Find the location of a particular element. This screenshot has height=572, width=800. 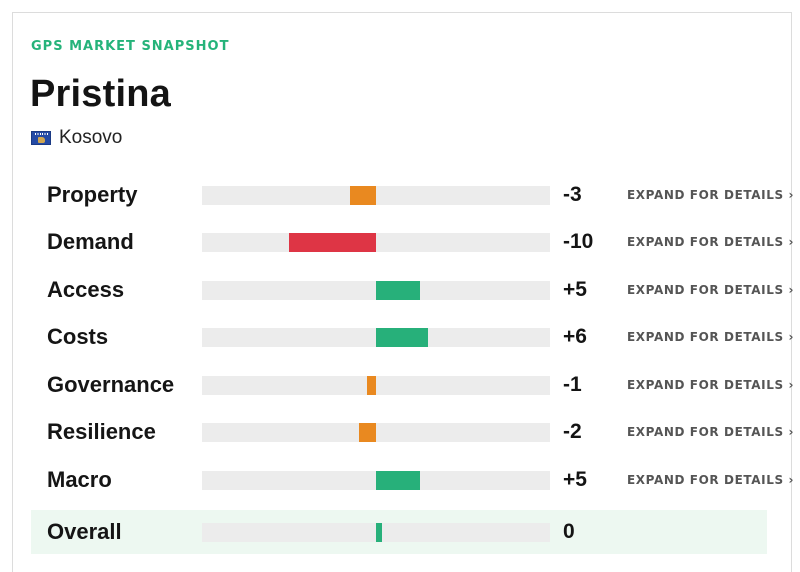

metric-row-demand: Demand -10 EXPAND FOR DETAILS › is located at coordinates (412, 242).